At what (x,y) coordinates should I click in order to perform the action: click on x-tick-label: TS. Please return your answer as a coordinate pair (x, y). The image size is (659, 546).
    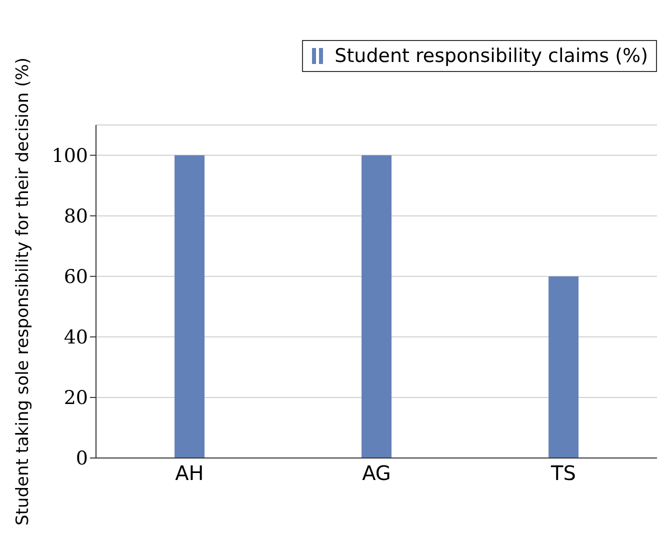
    Looking at the image, I should click on (563, 473).